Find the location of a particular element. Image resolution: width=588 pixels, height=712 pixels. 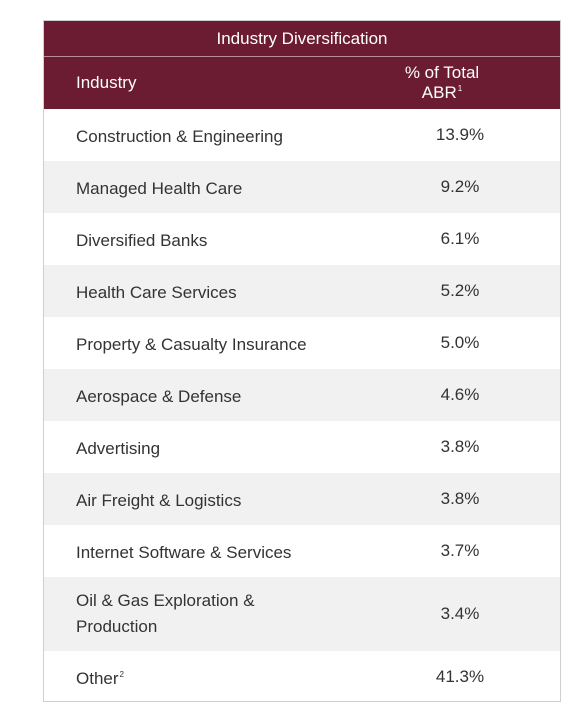

table-row: Diversified Banks 6.1% is located at coordinates (302, 239).